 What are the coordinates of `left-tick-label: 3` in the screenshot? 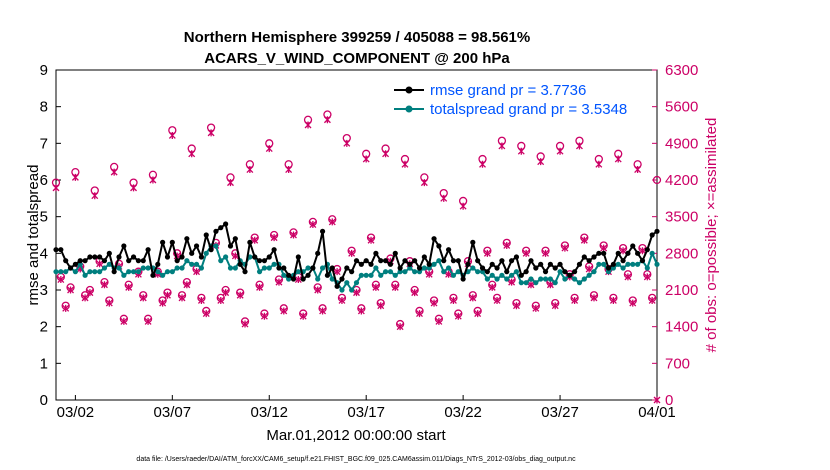 It's located at (44, 290).